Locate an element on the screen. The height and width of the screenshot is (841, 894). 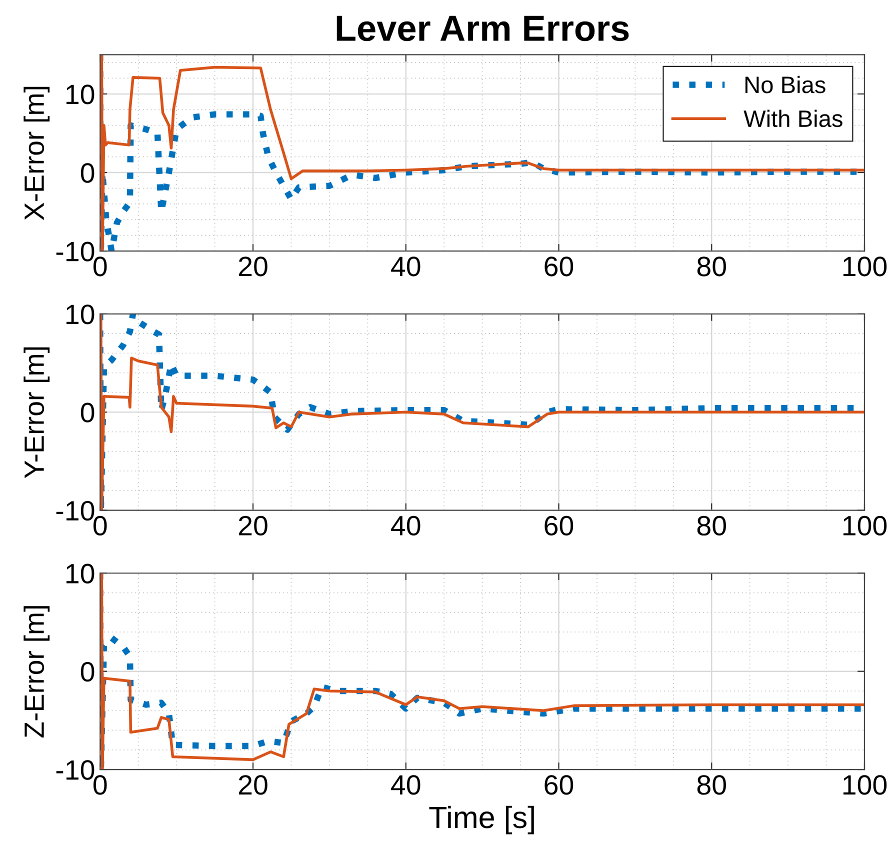
x-axis-title: Time [s] is located at coordinates (481, 820).